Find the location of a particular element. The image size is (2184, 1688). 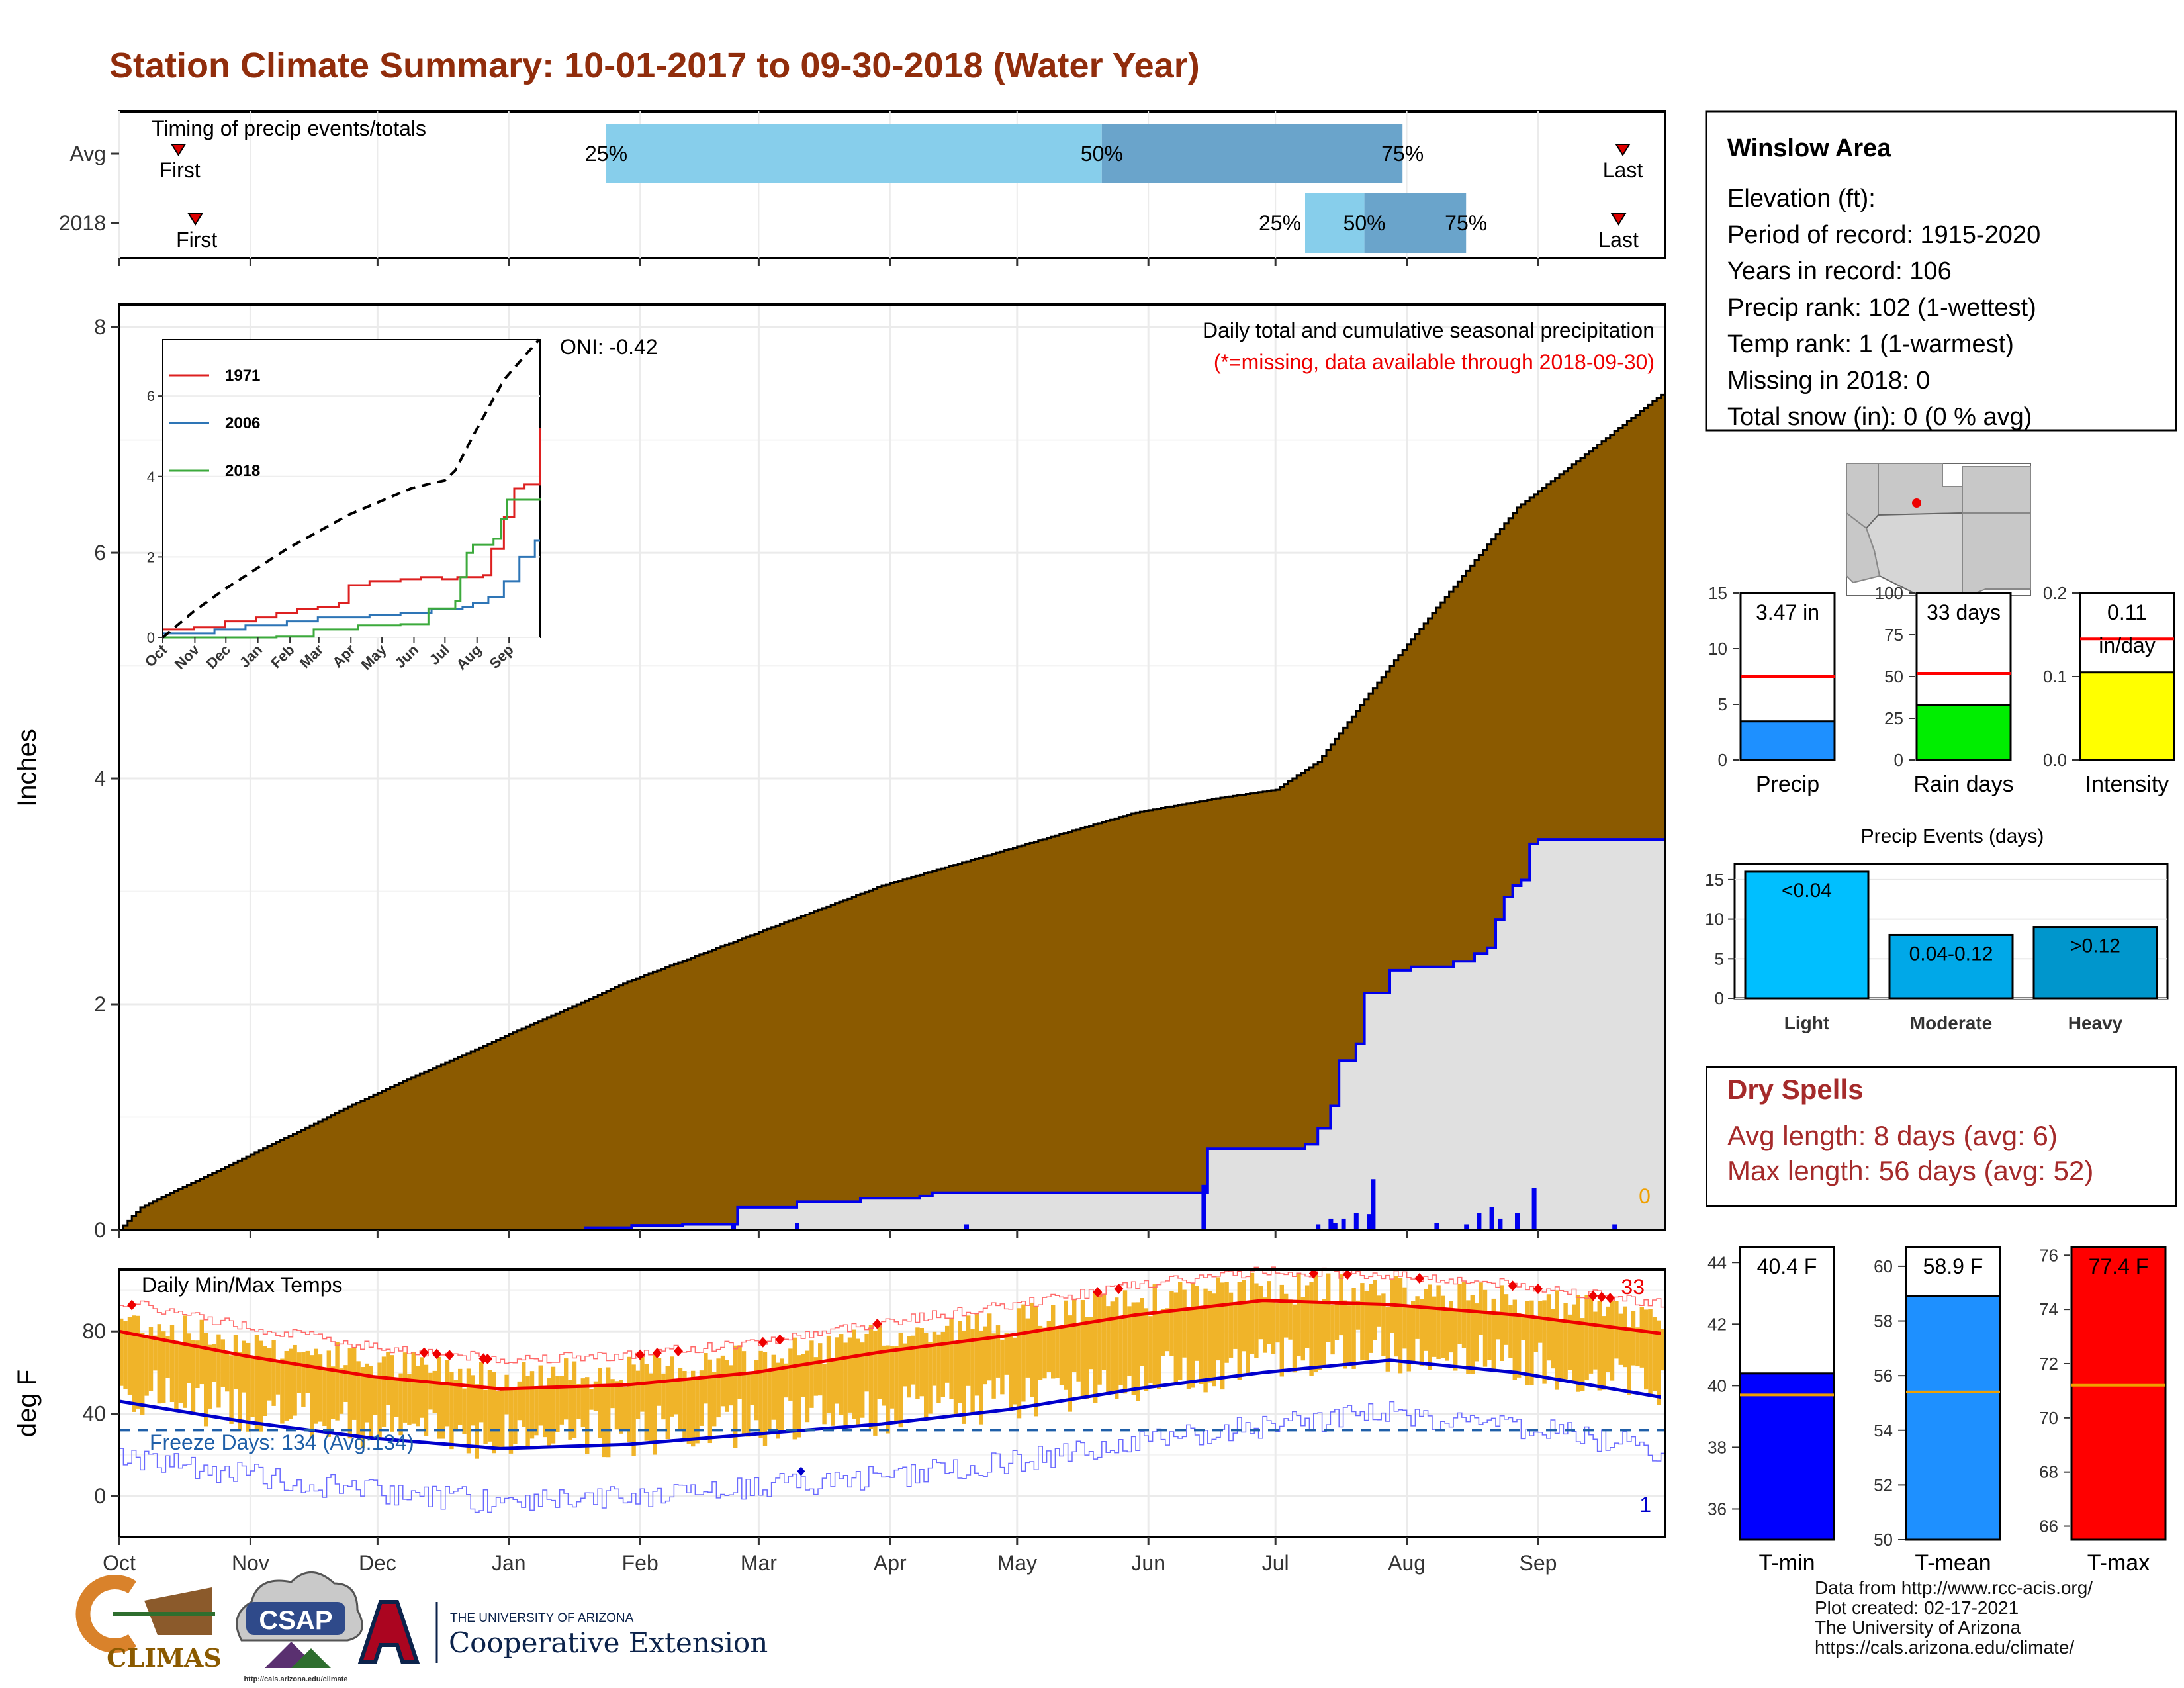

precip-events-bar-label: 0.04-0.12 is located at coordinates (1951, 953).